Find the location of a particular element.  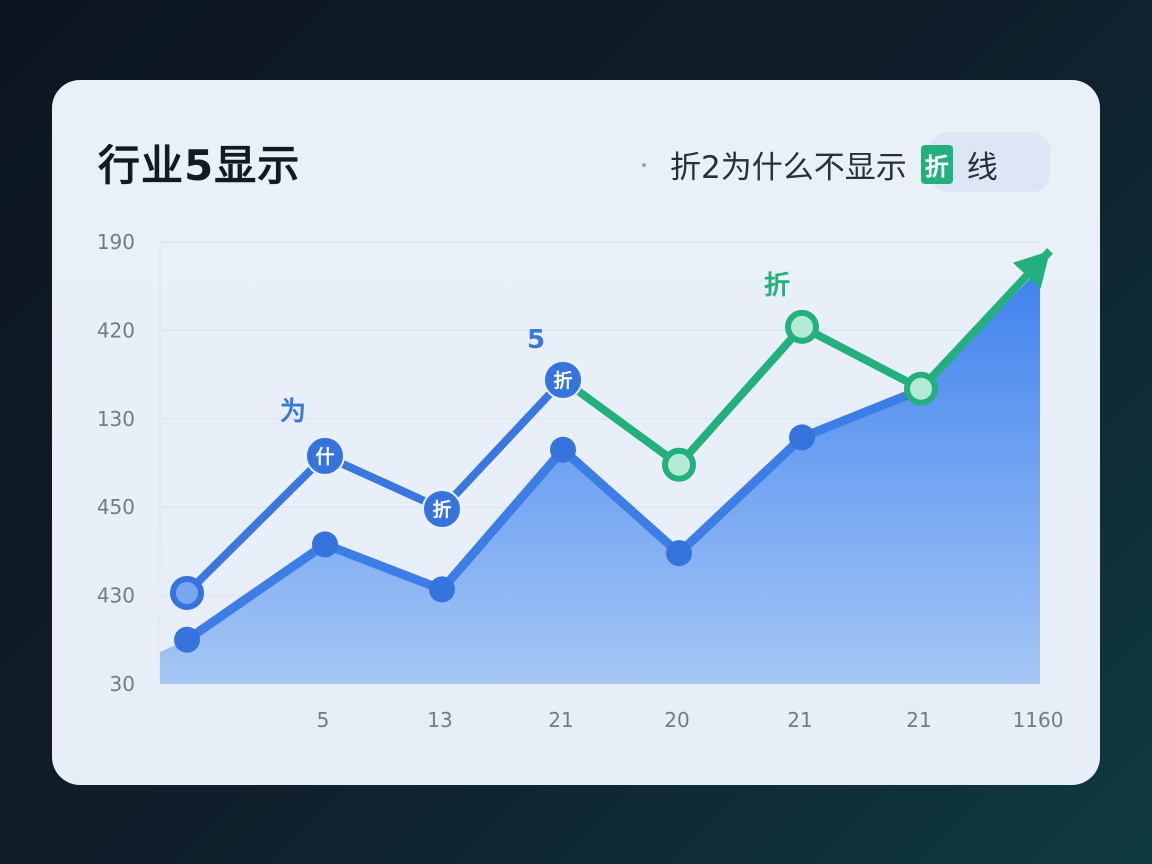

legend-suffix: 线 is located at coordinates (982, 168).